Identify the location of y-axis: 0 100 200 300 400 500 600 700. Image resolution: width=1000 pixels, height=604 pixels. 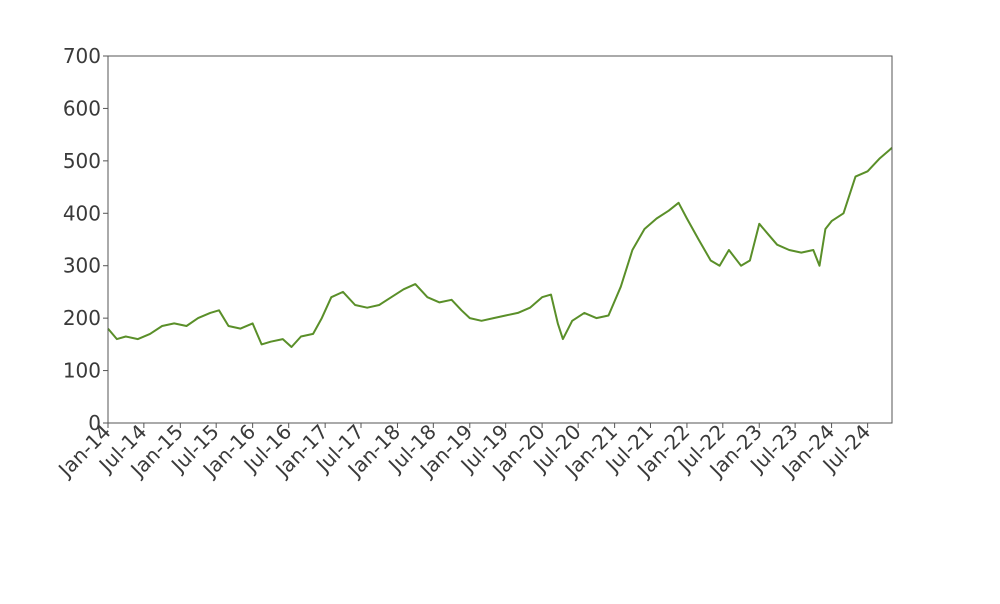
(85, 239).